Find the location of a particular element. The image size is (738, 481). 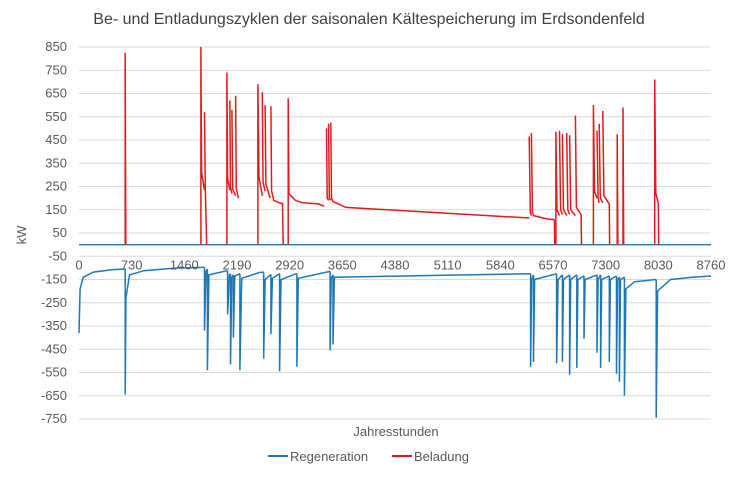

x-tick-label: 0 is located at coordinates (78, 265).